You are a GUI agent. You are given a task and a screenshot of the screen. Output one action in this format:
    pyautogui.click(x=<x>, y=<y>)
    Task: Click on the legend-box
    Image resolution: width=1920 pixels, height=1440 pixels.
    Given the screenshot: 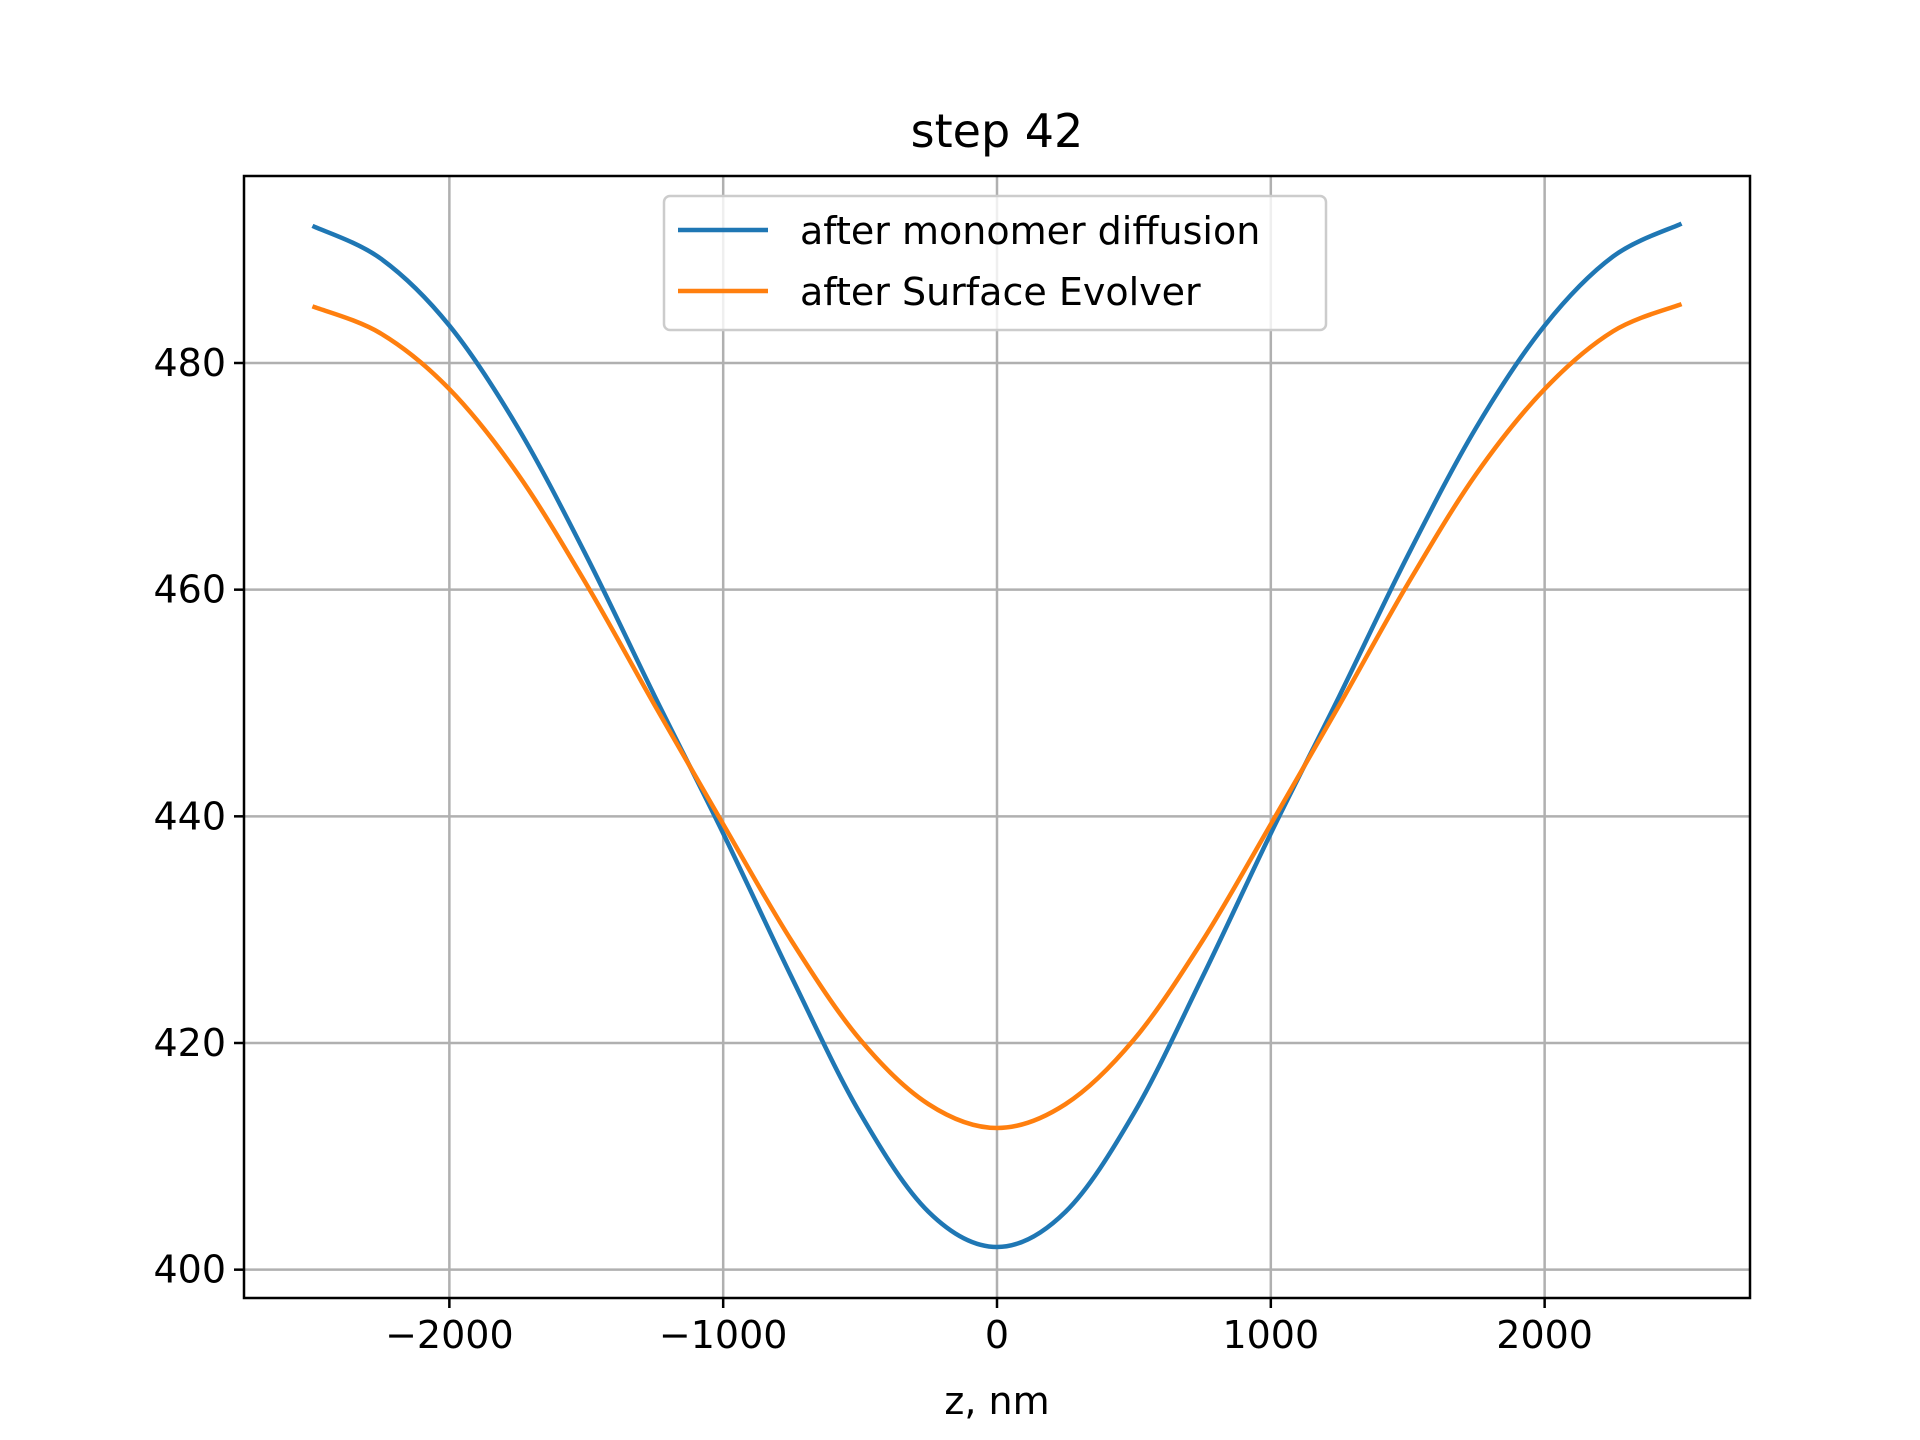 What is the action you would take?
    pyautogui.click(x=995, y=263)
    